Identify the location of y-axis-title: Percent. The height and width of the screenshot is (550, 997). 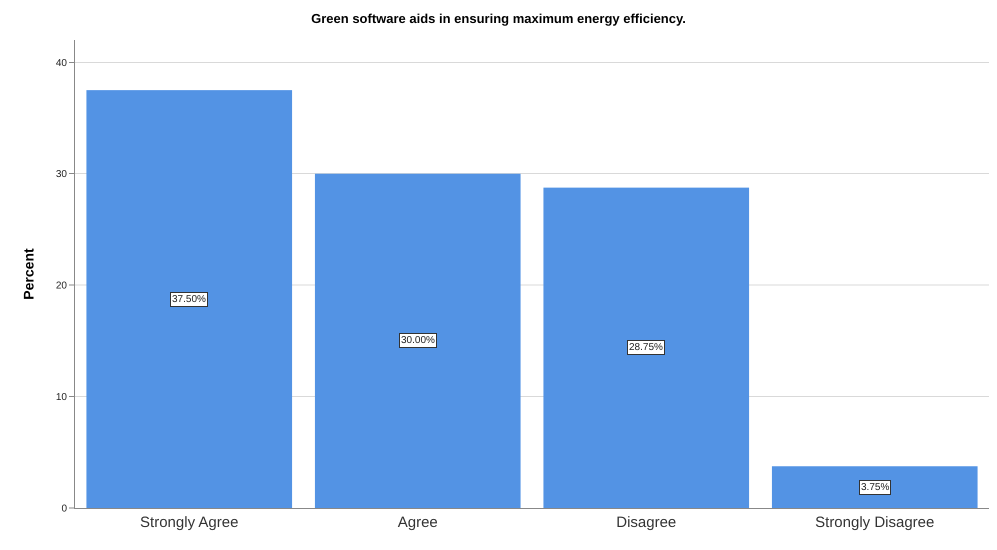
(28, 274).